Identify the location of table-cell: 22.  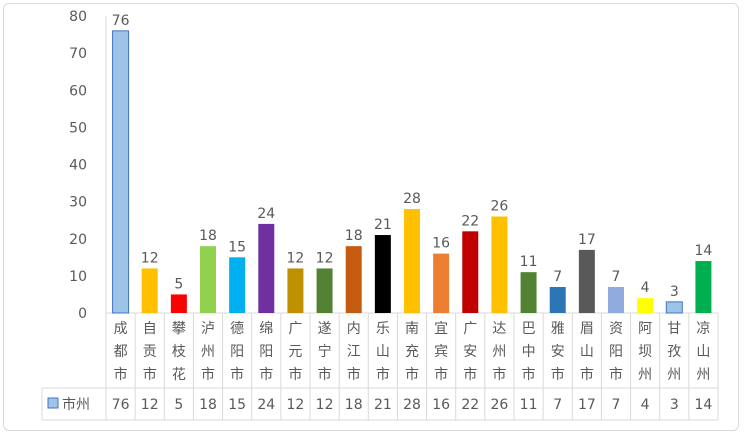
(470, 405).